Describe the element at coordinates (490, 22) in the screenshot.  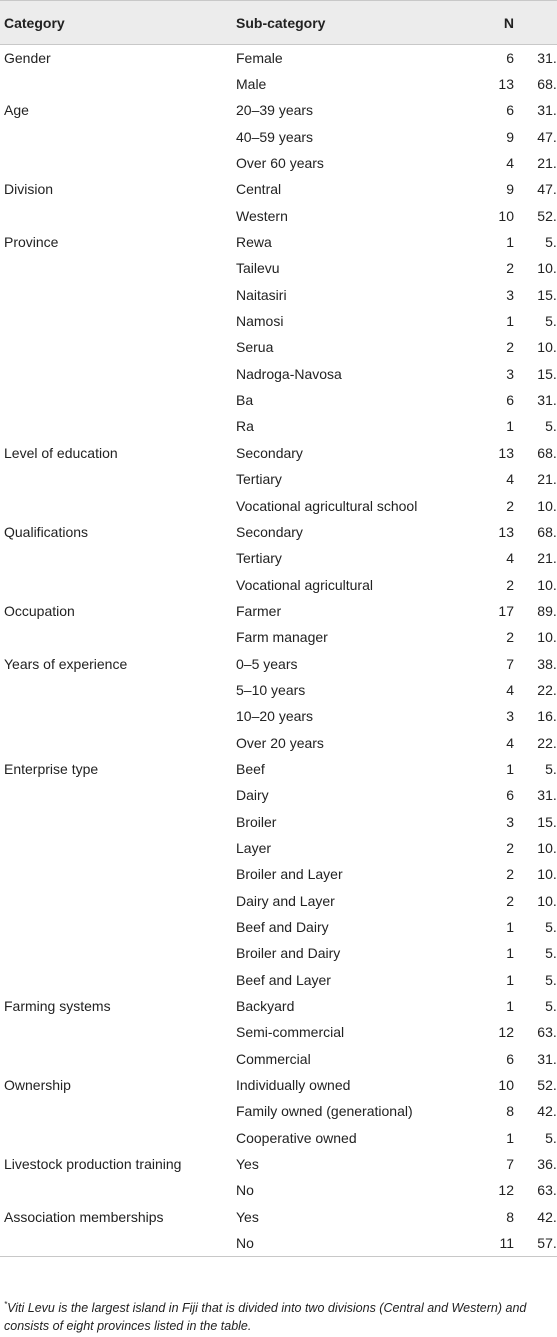
I see `header-n: N` at that location.